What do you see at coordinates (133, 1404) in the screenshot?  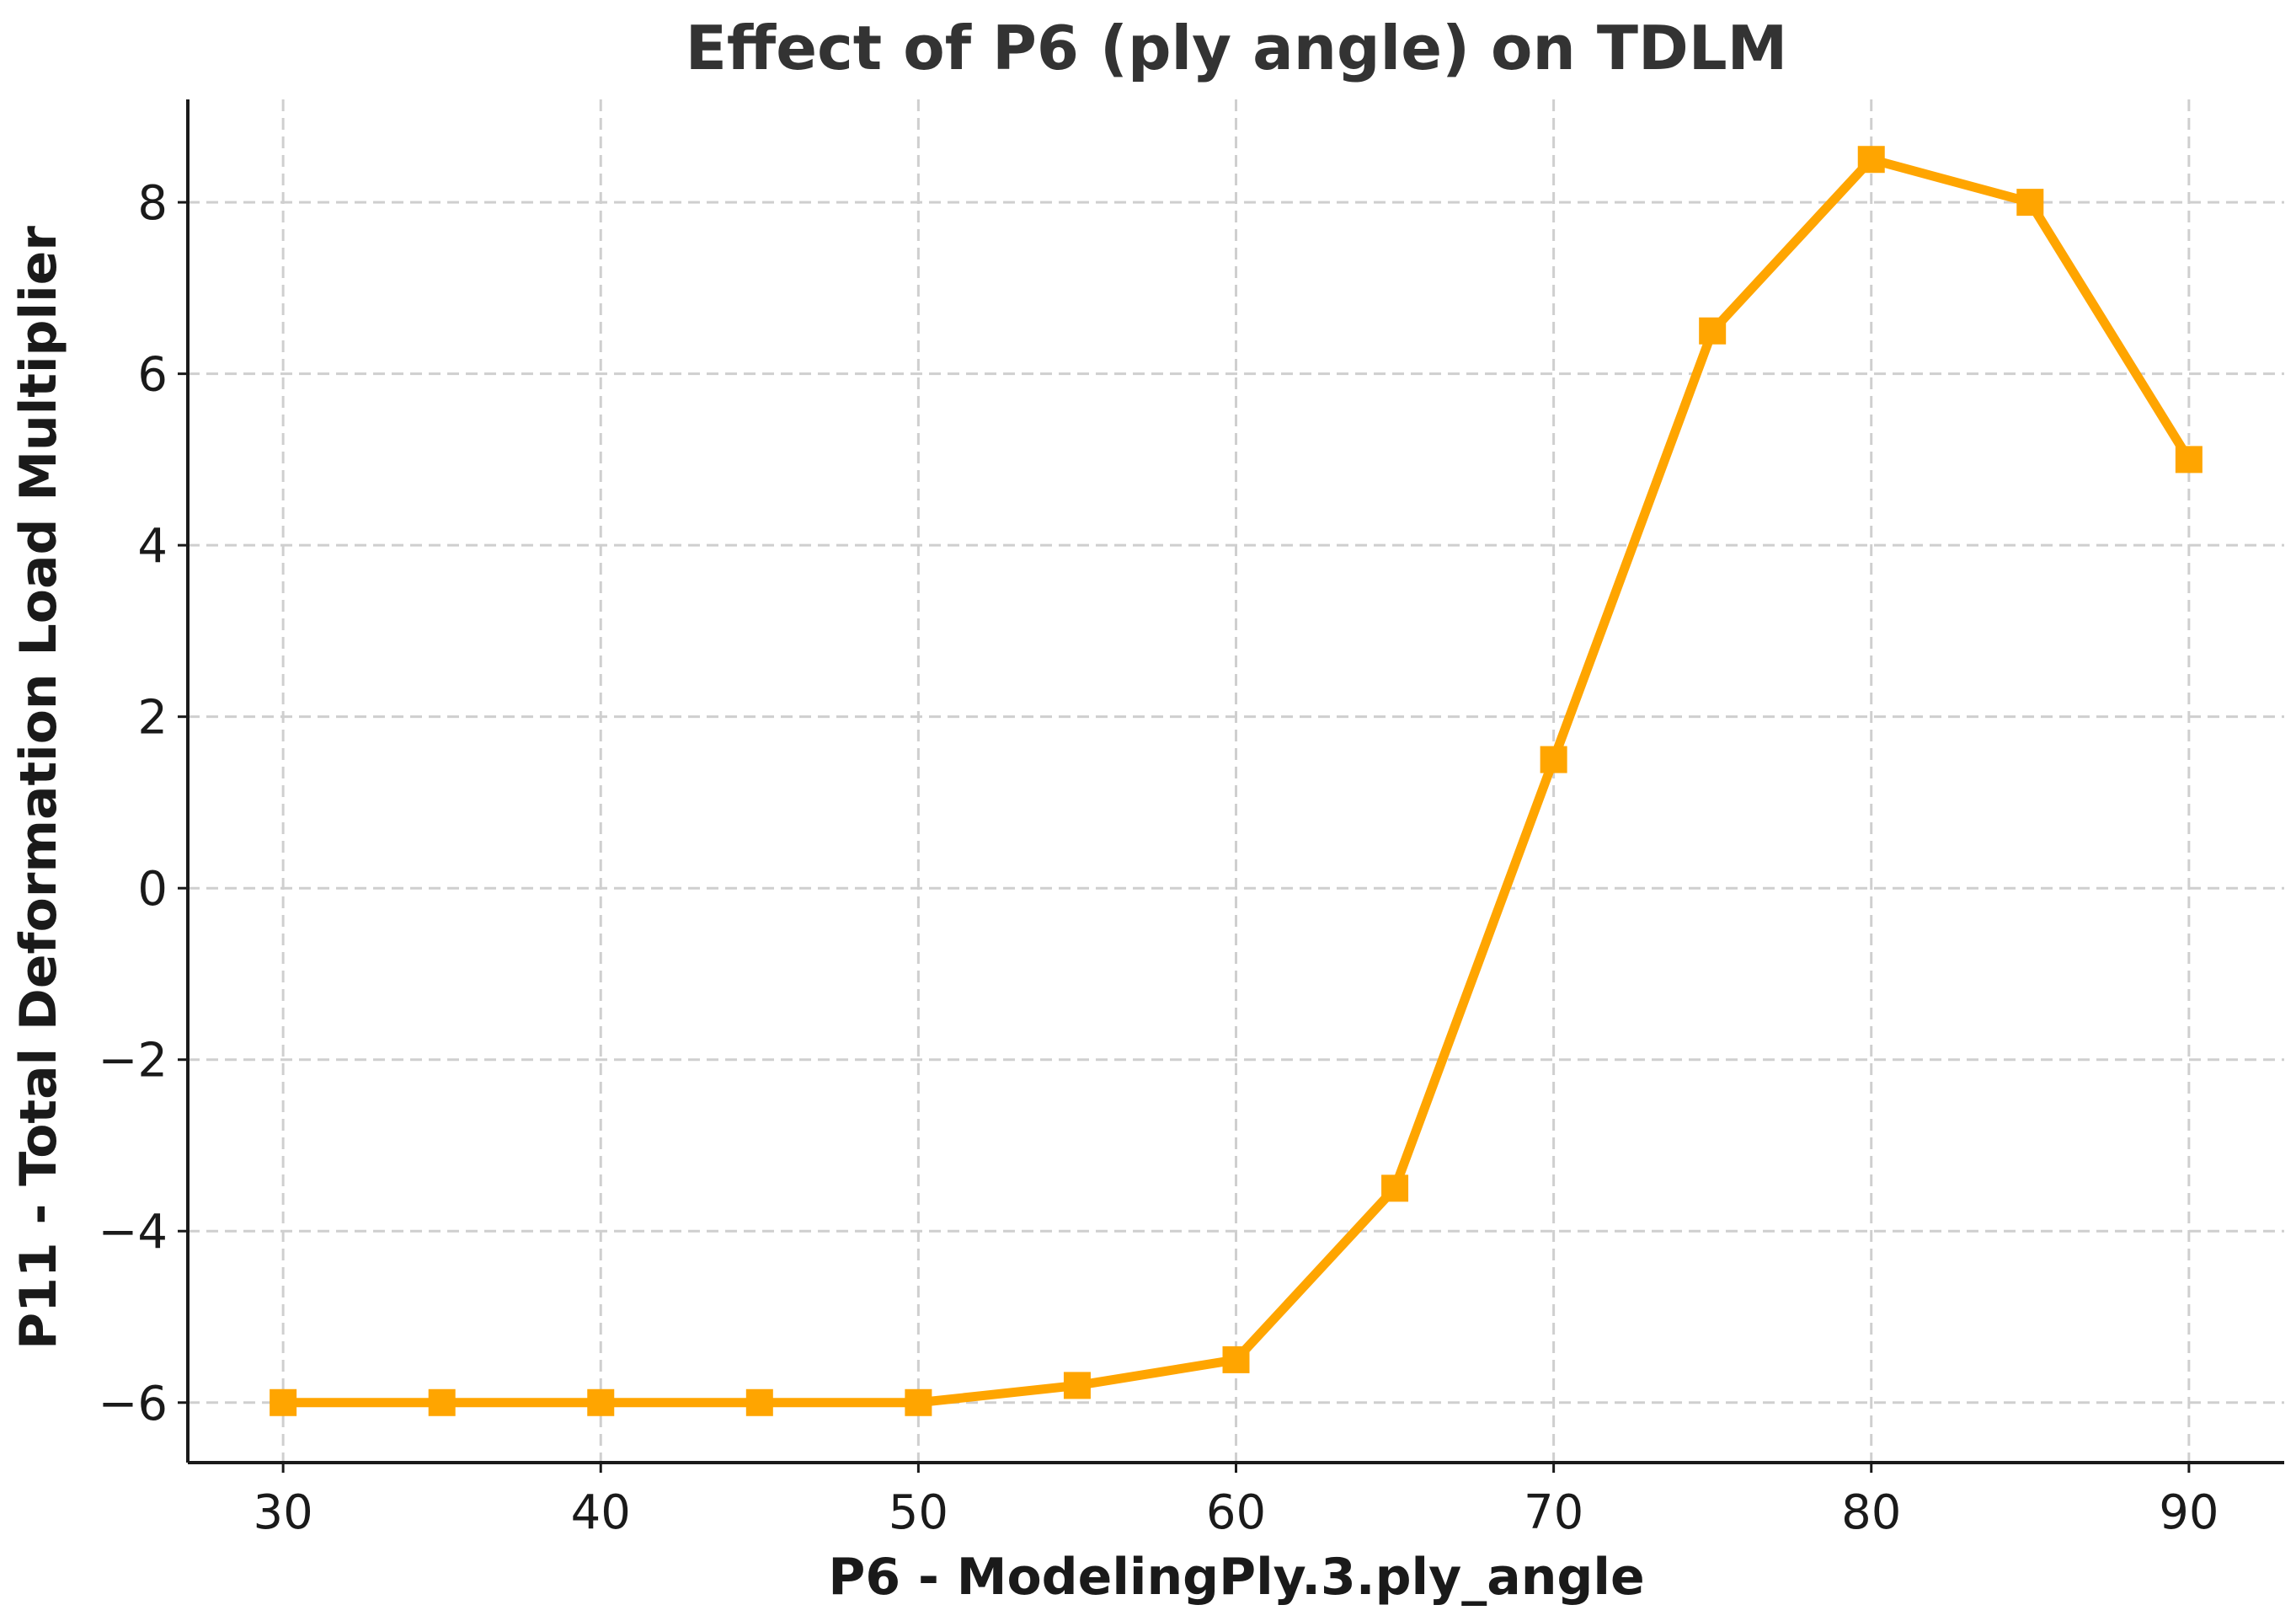 I see `y-tick-label: −6` at bounding box center [133, 1404].